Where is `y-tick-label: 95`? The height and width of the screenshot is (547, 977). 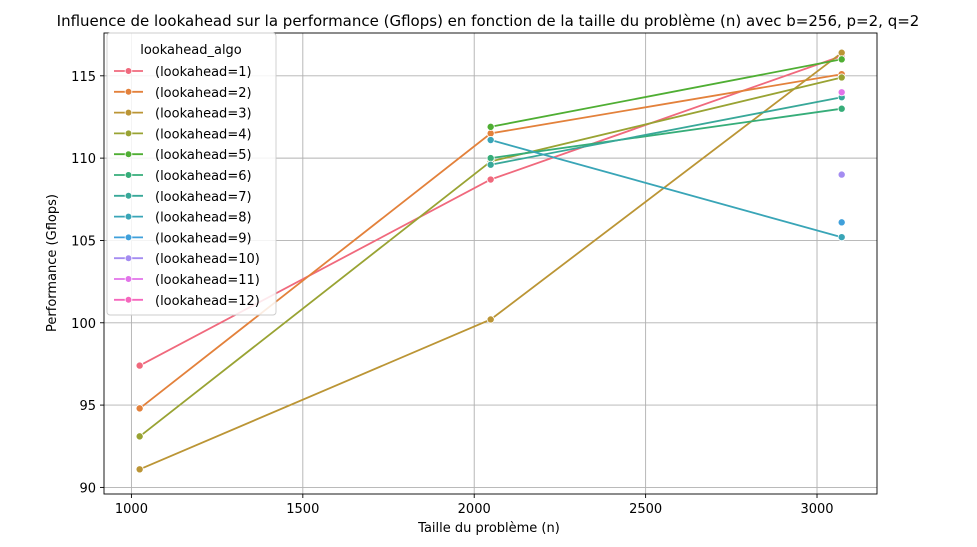
y-tick-label: 95 is located at coordinates (87, 406).